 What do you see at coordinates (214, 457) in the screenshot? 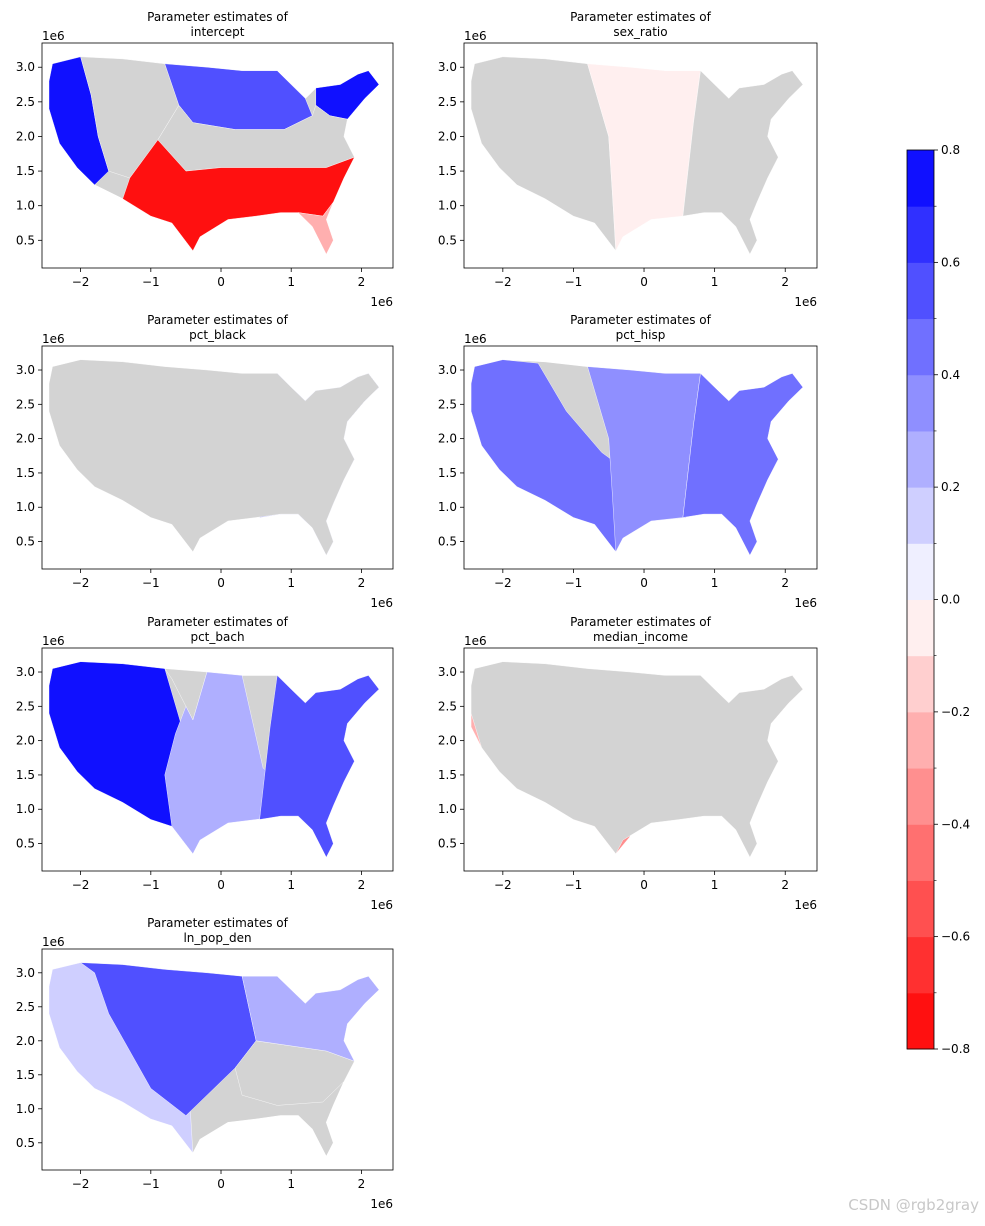
I see `region-remaining` at bounding box center [214, 457].